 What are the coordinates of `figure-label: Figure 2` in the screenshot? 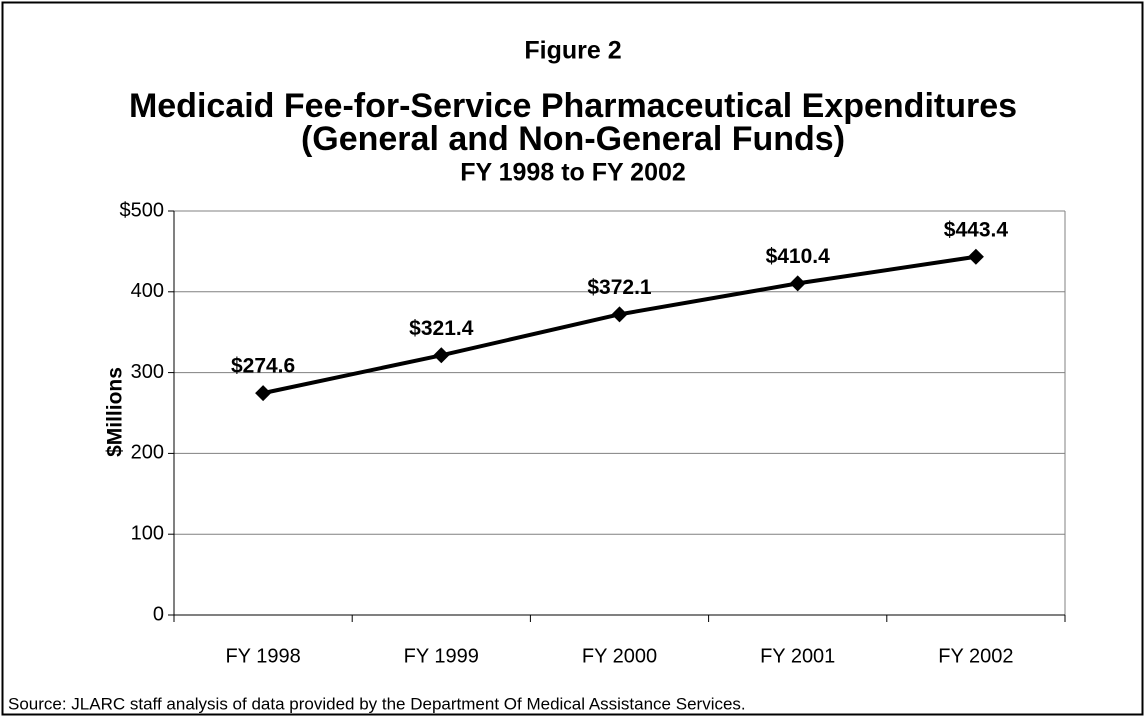 It's located at (572, 51).